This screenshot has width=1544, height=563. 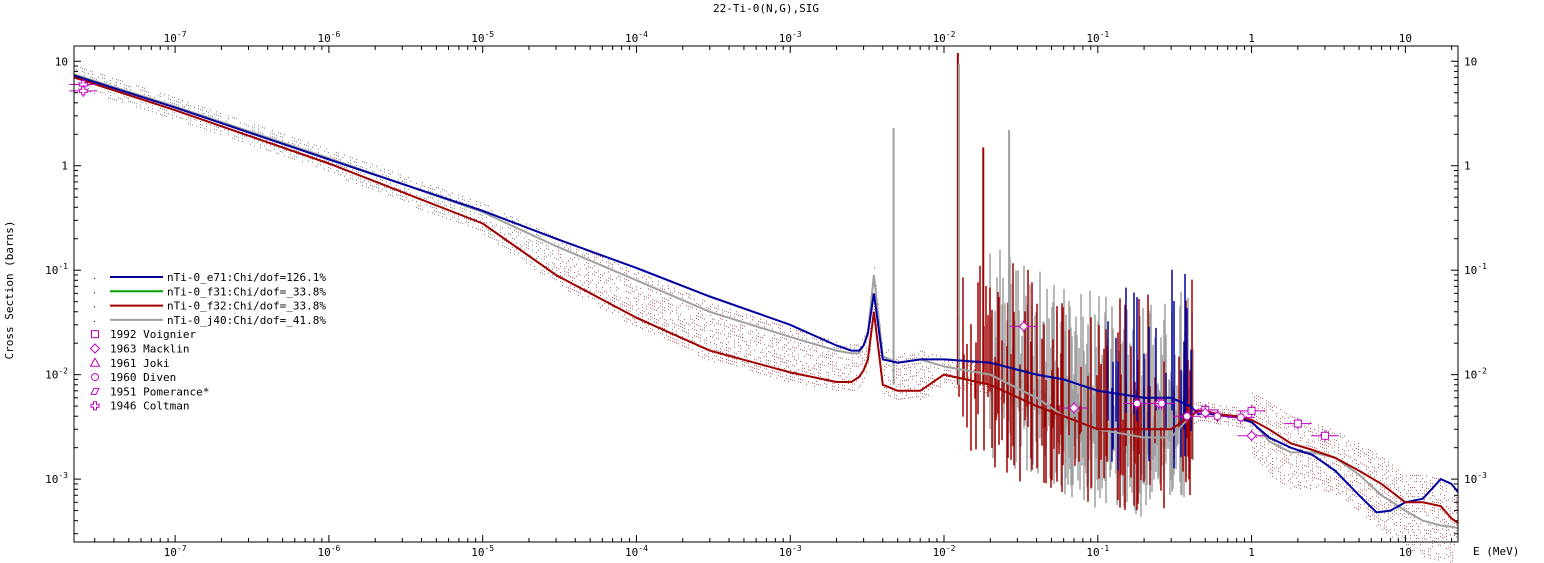 What do you see at coordinates (766, 8) in the screenshot?
I see `chart-title: 22-Ti-0(N,G),SIG` at bounding box center [766, 8].